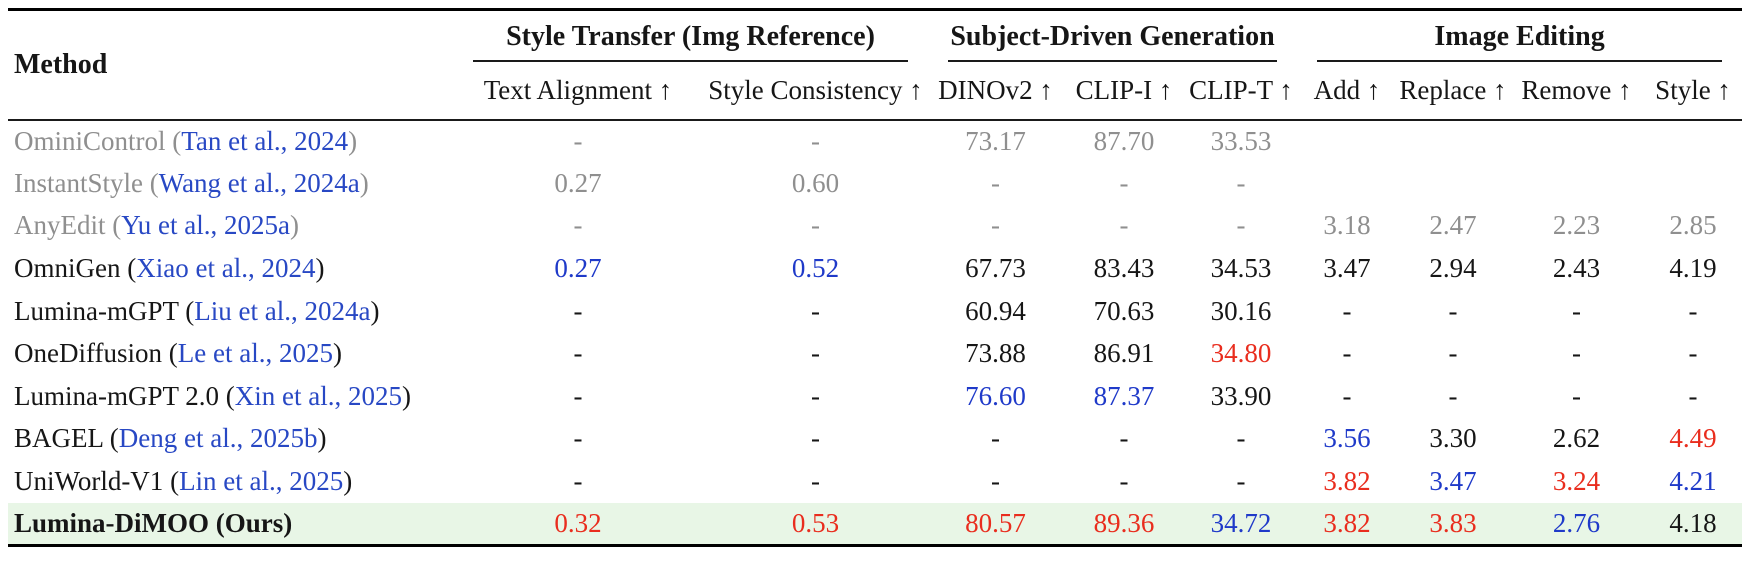 This screenshot has height=564, width=1750. I want to click on citation-link: Wang et al., 2024a, so click(259, 182).